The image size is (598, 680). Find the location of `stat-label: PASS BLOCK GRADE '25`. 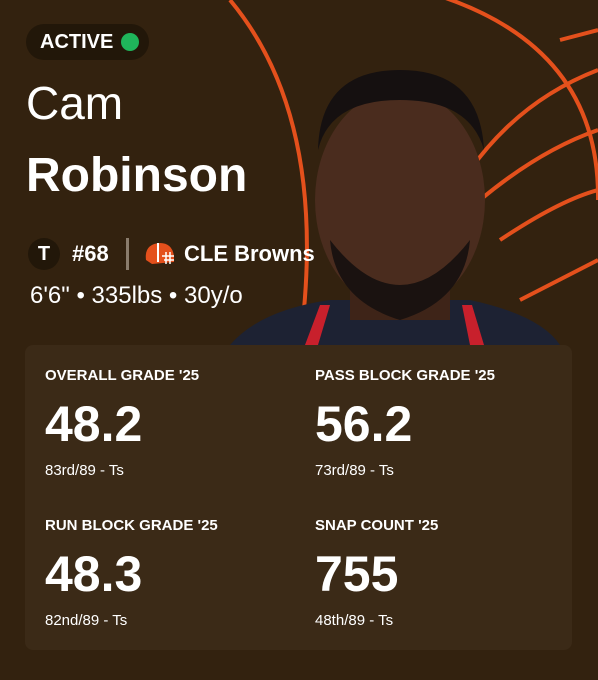

stat-label: PASS BLOCK GRADE '25 is located at coordinates (405, 375).